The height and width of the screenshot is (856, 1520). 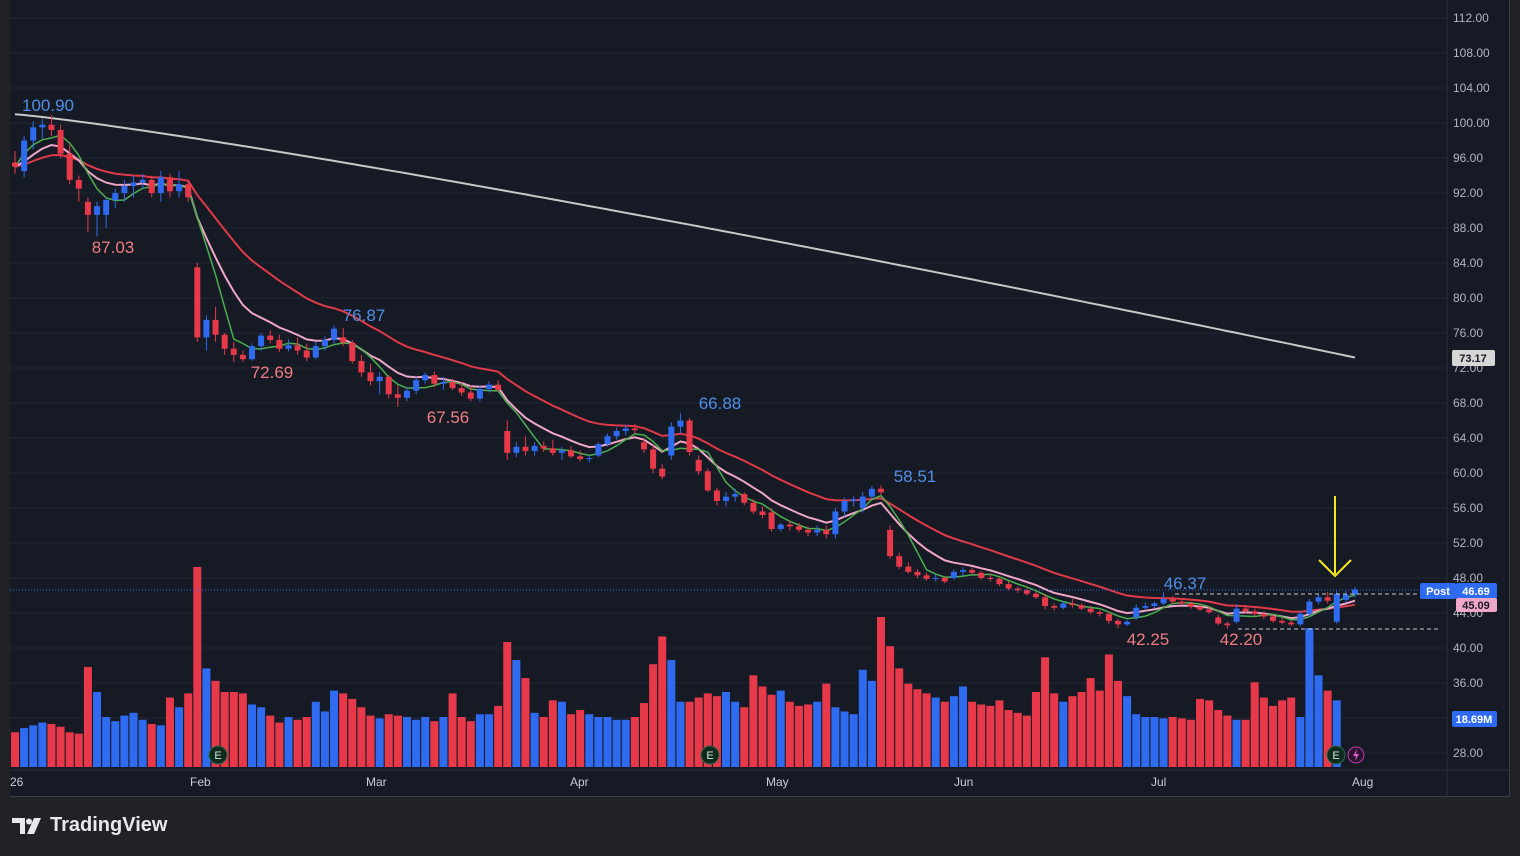 What do you see at coordinates (1356, 755) in the screenshot?
I see `lightning-event-icon` at bounding box center [1356, 755].